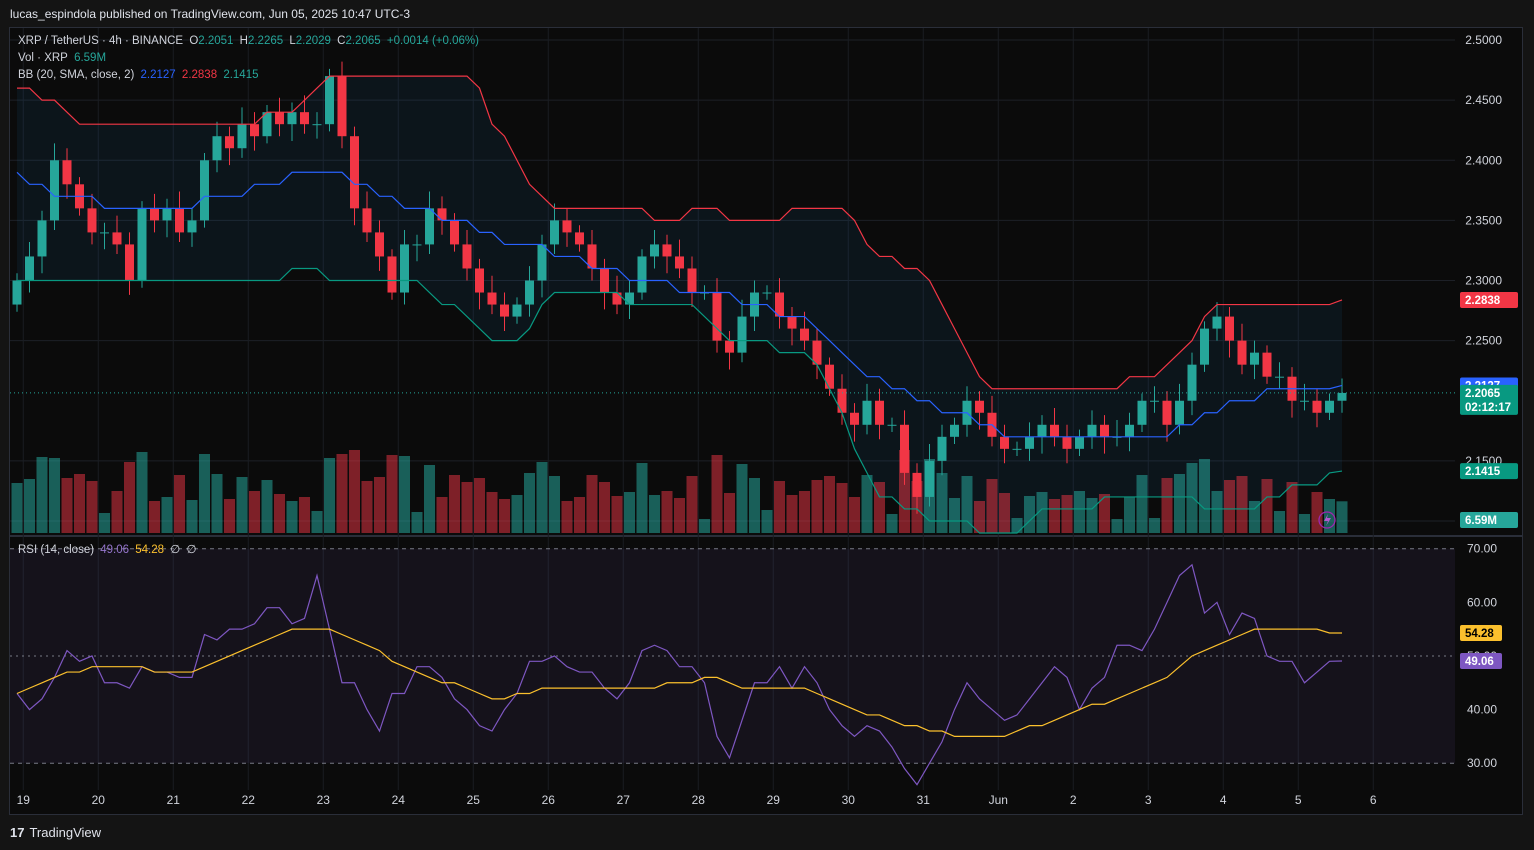 The image size is (1534, 850). I want to click on volume-badge, so click(1489, 520).